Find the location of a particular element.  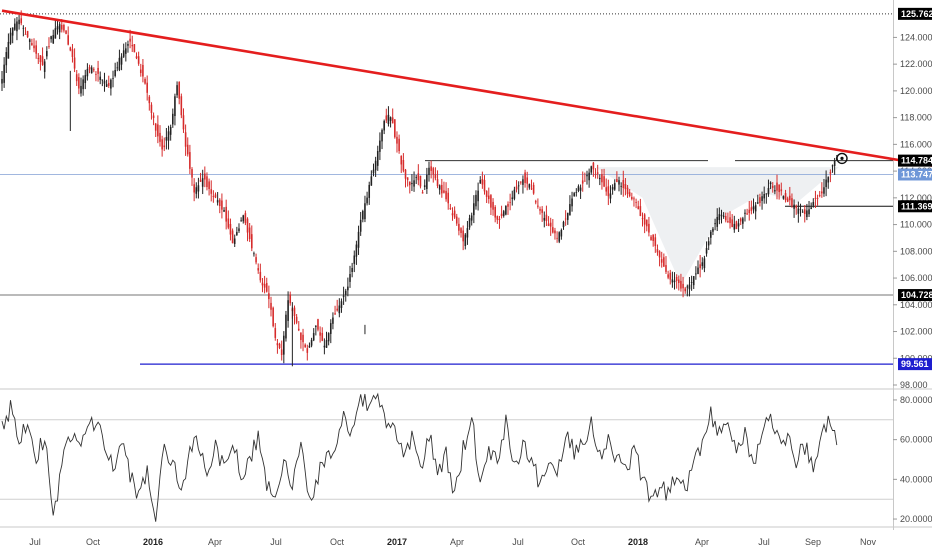

price-tick-label: 104.000 is located at coordinates (916, 305).